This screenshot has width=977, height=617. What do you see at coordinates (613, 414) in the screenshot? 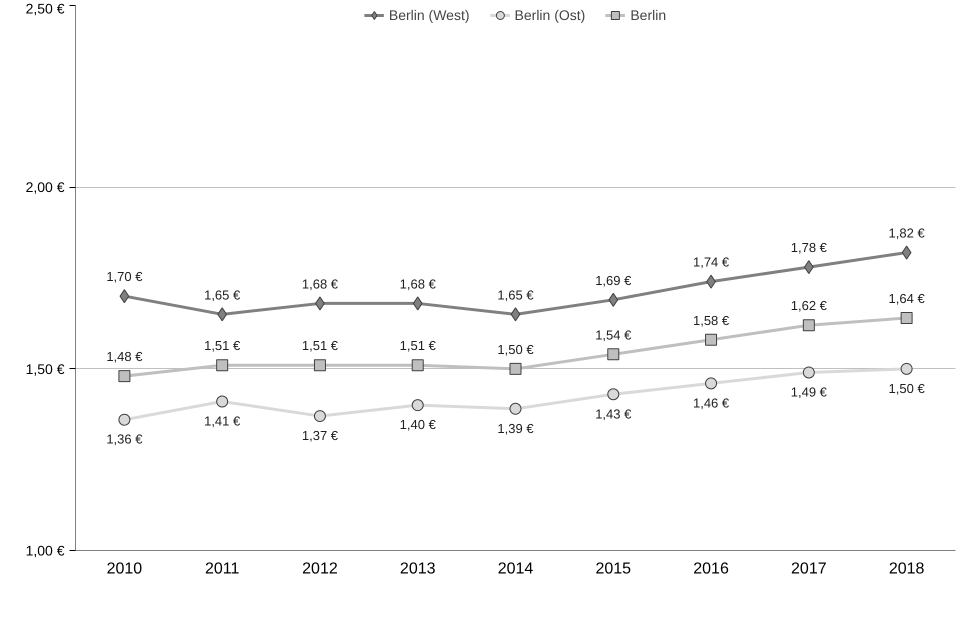
I see `data-label: 1,43 €` at bounding box center [613, 414].